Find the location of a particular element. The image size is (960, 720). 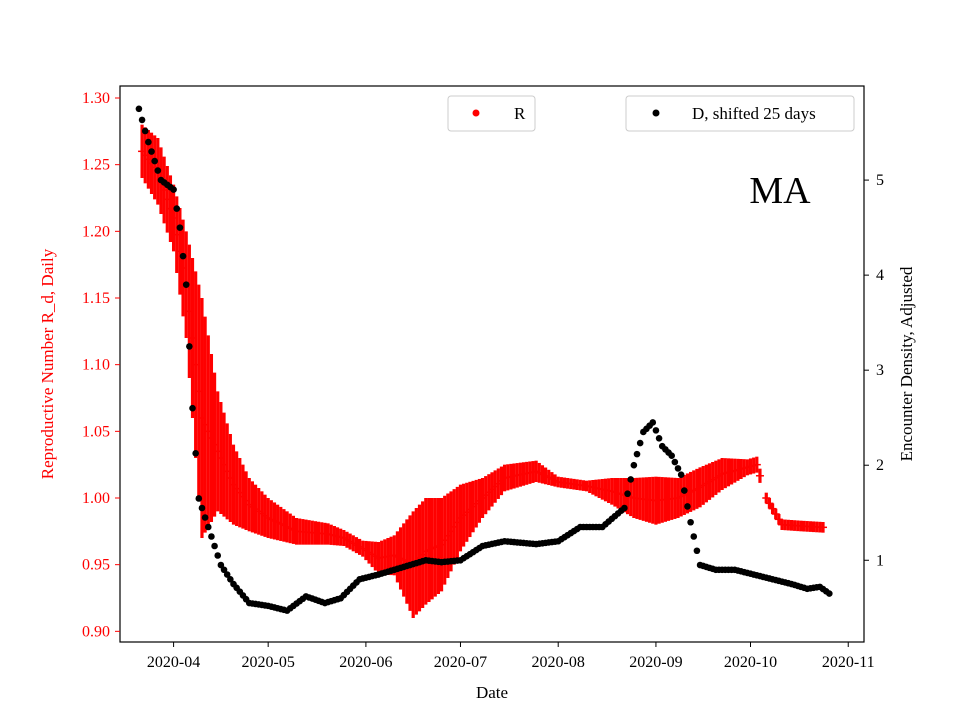

legend-d-box is located at coordinates (740, 113).